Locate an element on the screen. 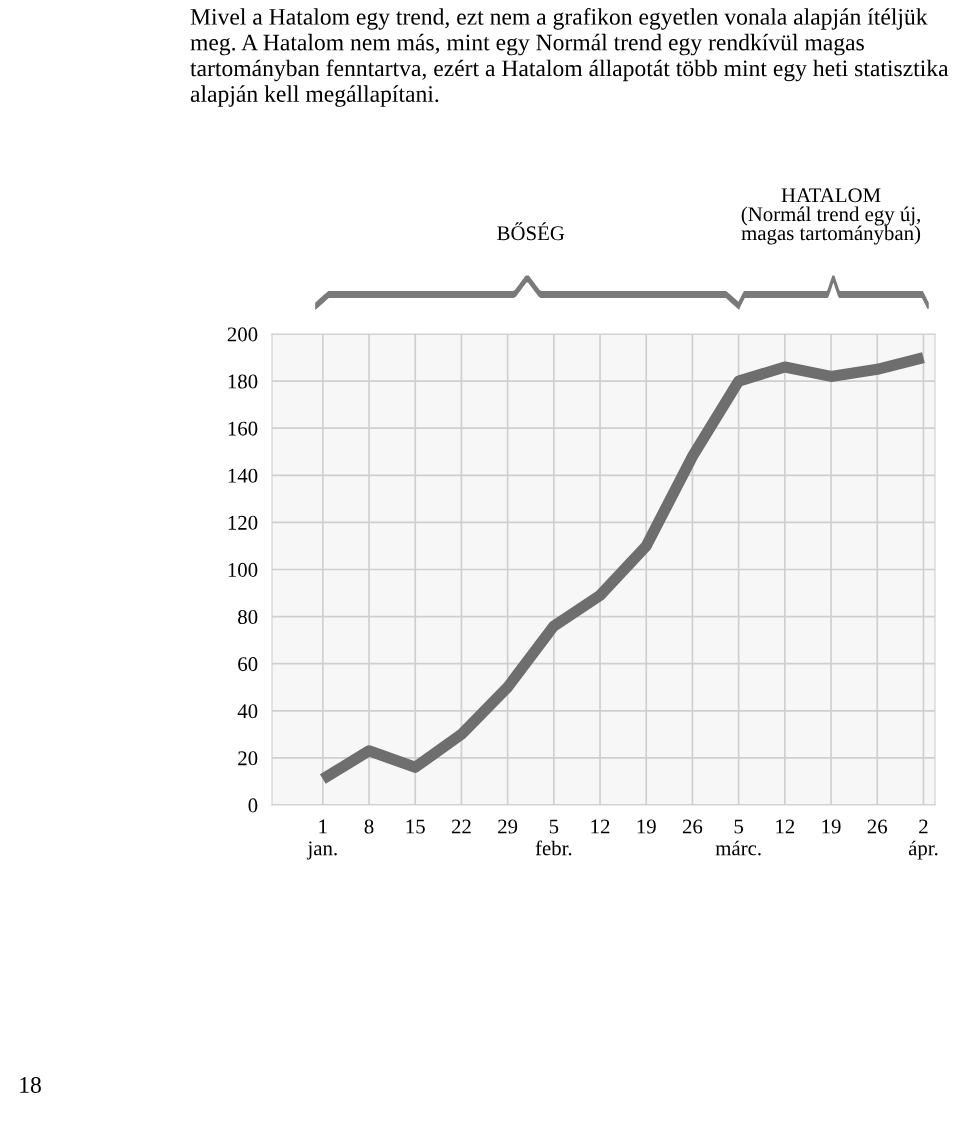 The image size is (960, 1121). y-tick-label: 160 is located at coordinates (243, 428).